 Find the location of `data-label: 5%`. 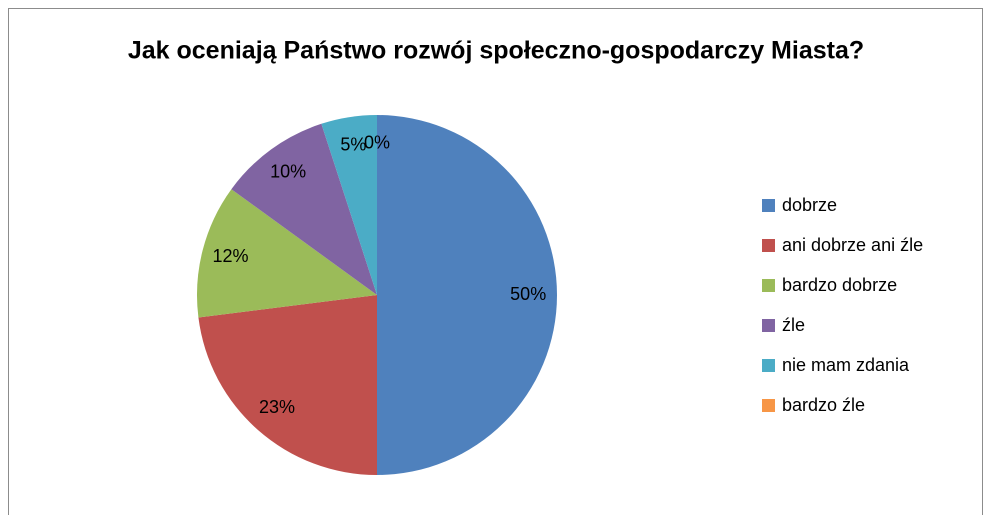

data-label: 5% is located at coordinates (353, 144).